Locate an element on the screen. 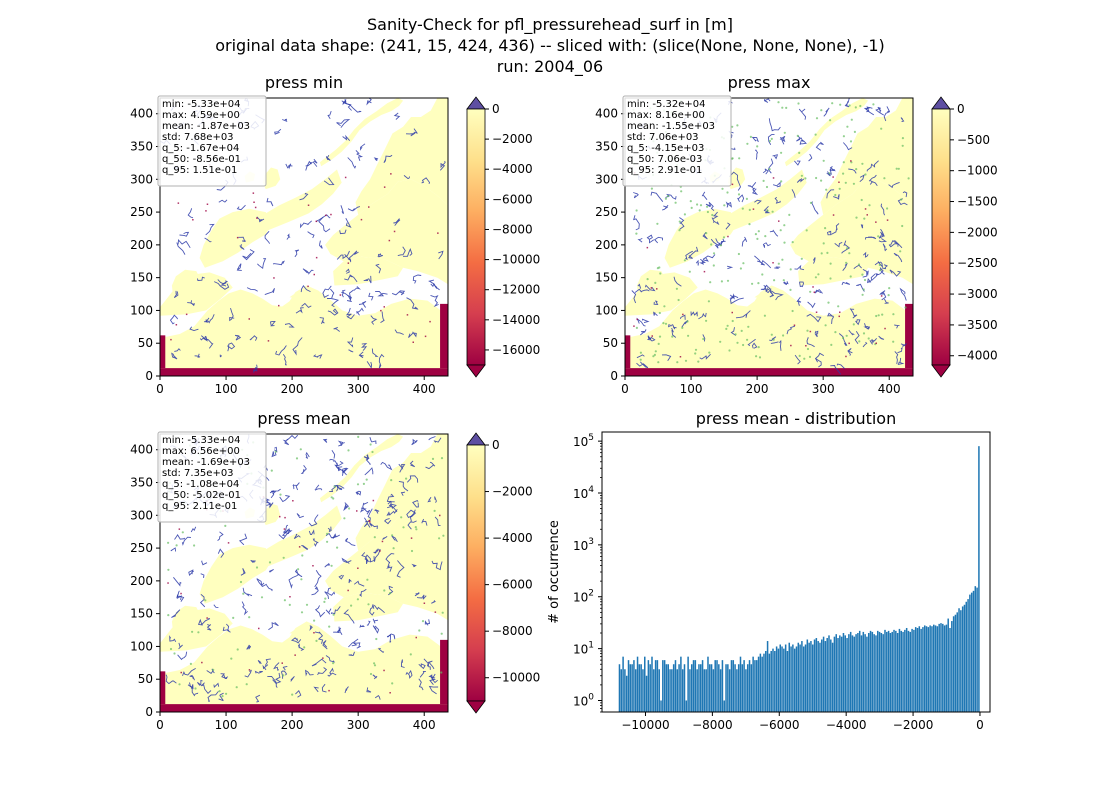 The height and width of the screenshot is (800, 1100). x-axis: 0 100 200 300 400 is located at coordinates (296, 386).